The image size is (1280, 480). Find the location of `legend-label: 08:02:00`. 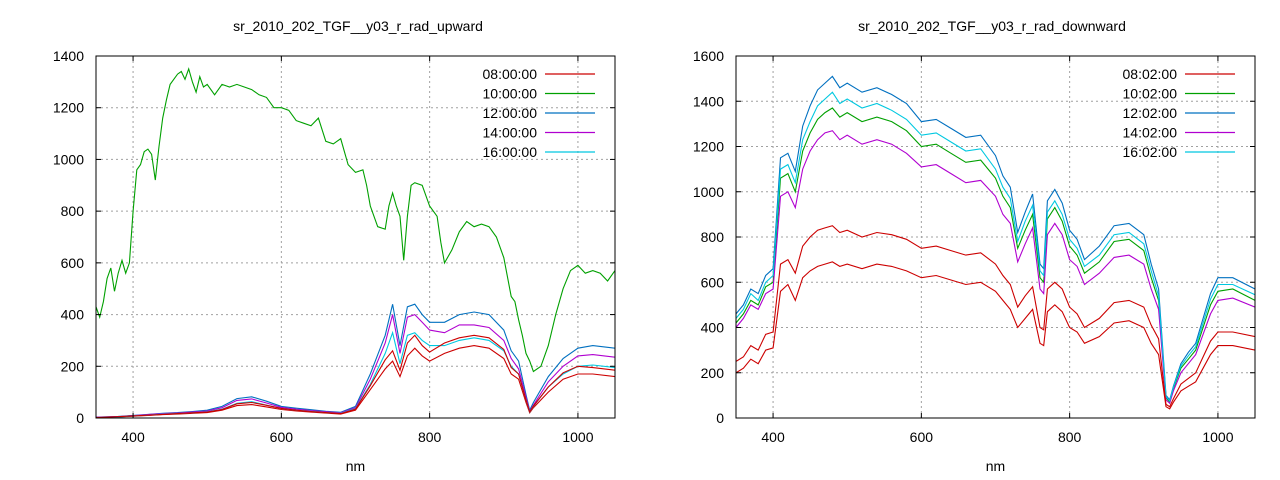

legend-label: 08:02:00 is located at coordinates (1150, 74).